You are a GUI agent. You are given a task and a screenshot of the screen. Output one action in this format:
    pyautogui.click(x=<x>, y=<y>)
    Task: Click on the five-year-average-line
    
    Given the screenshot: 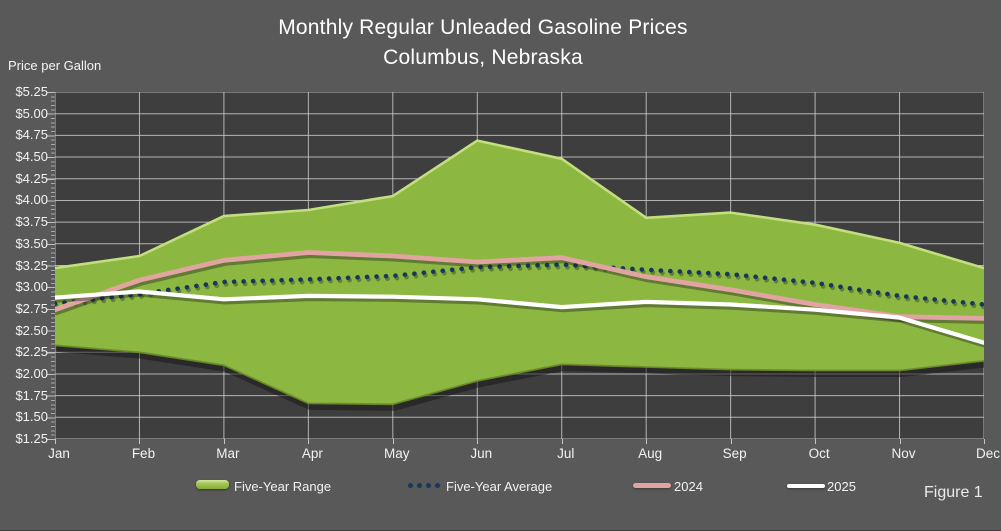 What is the action you would take?
    pyautogui.click(x=519, y=284)
    